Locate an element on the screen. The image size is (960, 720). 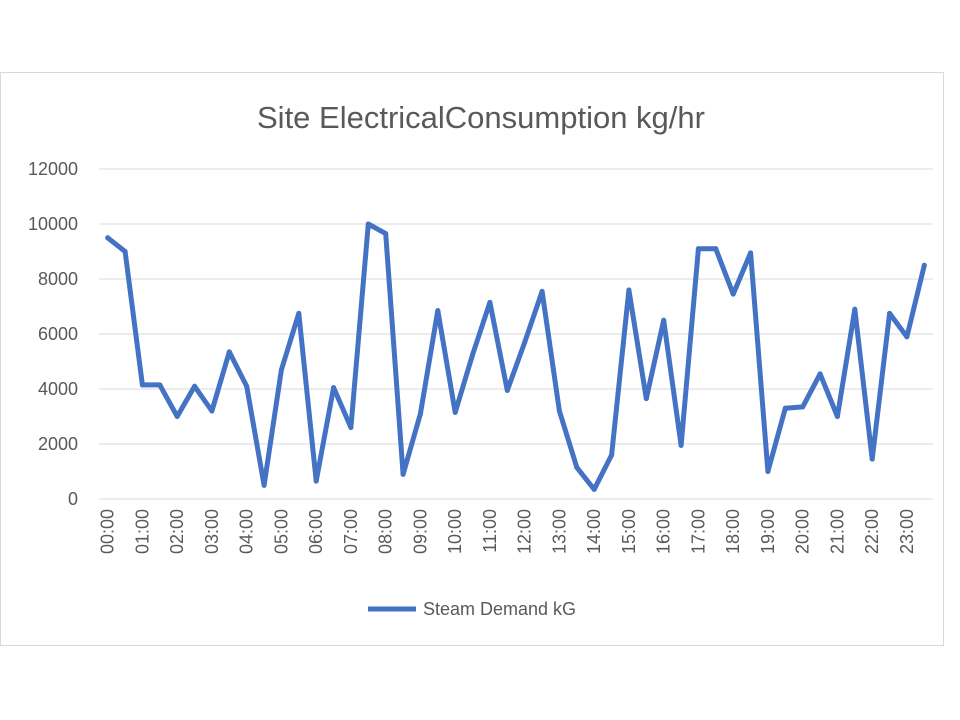
legend-label-steam-demand: Steam Demand kG is located at coordinates (499, 609).